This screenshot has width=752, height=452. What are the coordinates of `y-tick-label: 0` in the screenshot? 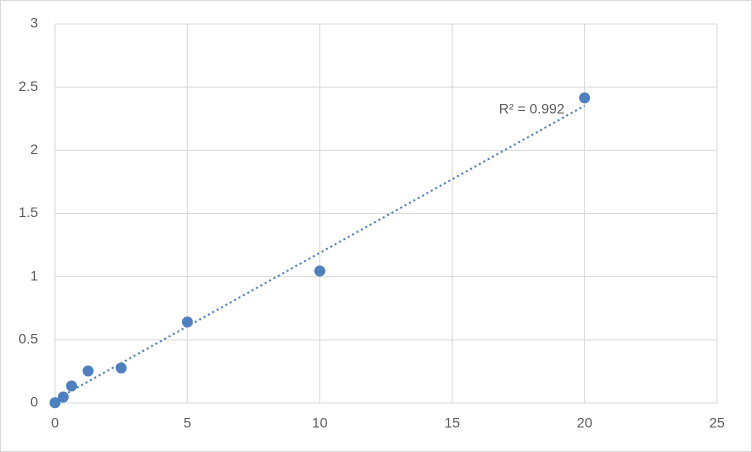 It's located at (34, 402).